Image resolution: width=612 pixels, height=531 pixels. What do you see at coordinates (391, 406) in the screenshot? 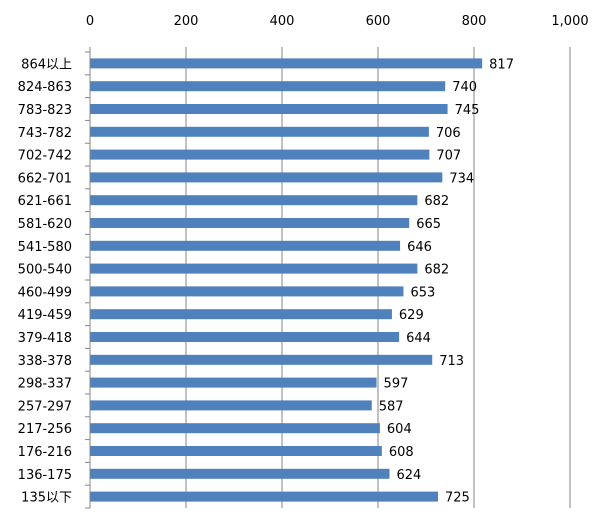
I see `data-label: 587` at bounding box center [391, 406].